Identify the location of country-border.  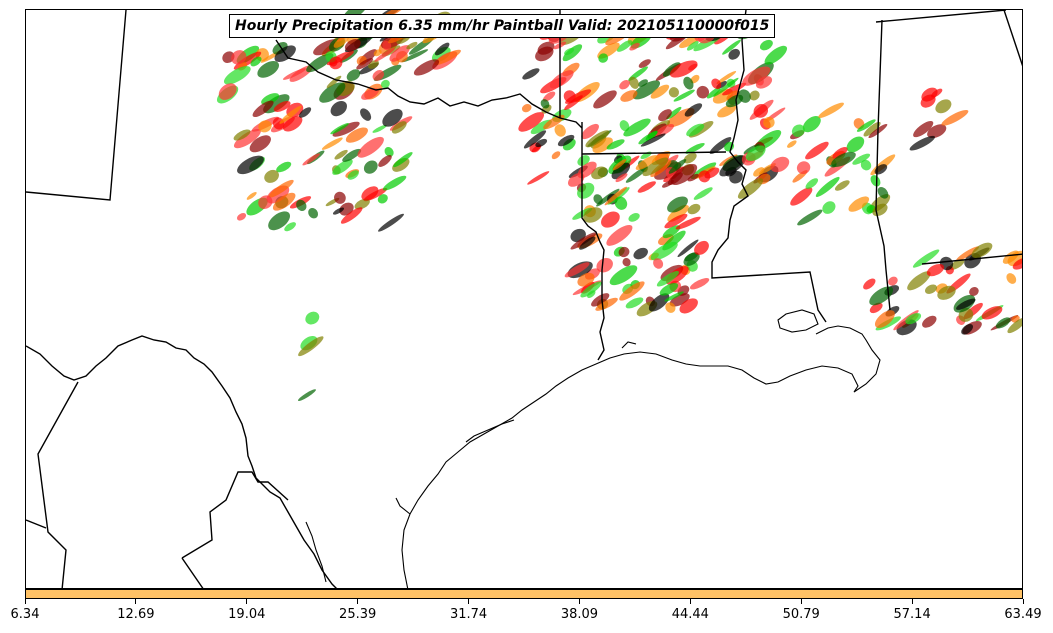
(181, 461).